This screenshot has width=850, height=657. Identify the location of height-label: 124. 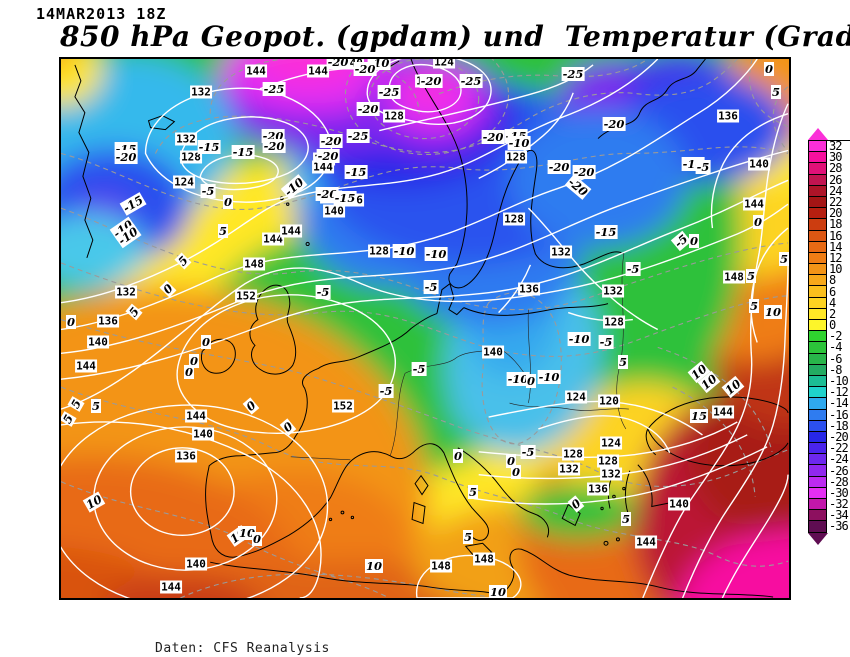
(611, 443).